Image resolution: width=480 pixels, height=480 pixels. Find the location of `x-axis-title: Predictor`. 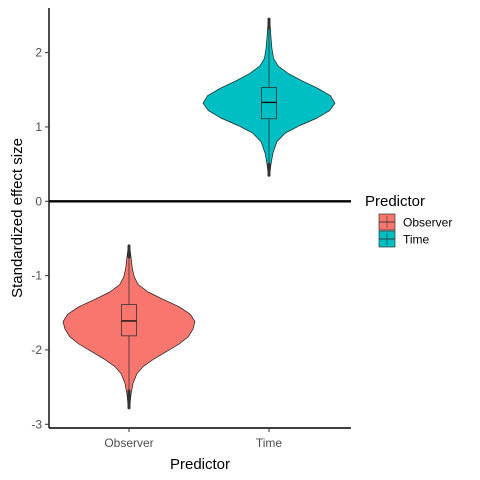

x-axis-title: Predictor is located at coordinates (200, 464).